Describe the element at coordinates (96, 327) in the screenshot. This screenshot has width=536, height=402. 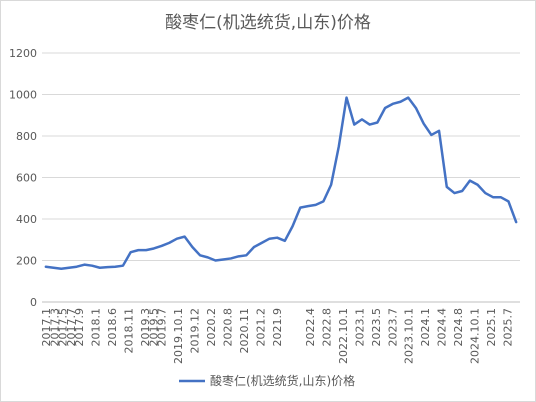
I see `x-tick-label: 2018.1` at that location.